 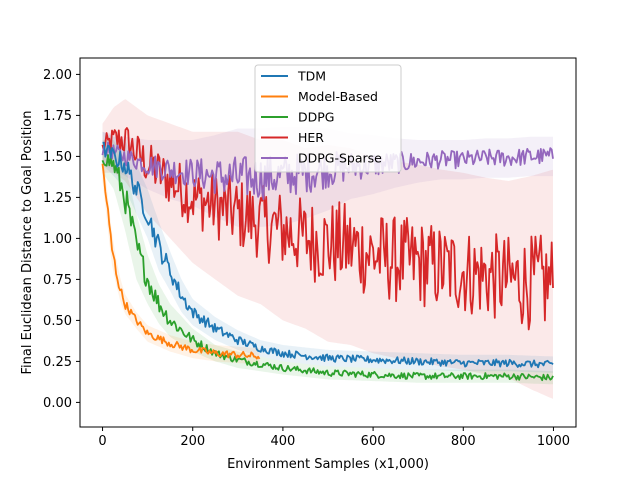 What do you see at coordinates (282, 441) in the screenshot?
I see `x-tick-label: 400` at bounding box center [282, 441].